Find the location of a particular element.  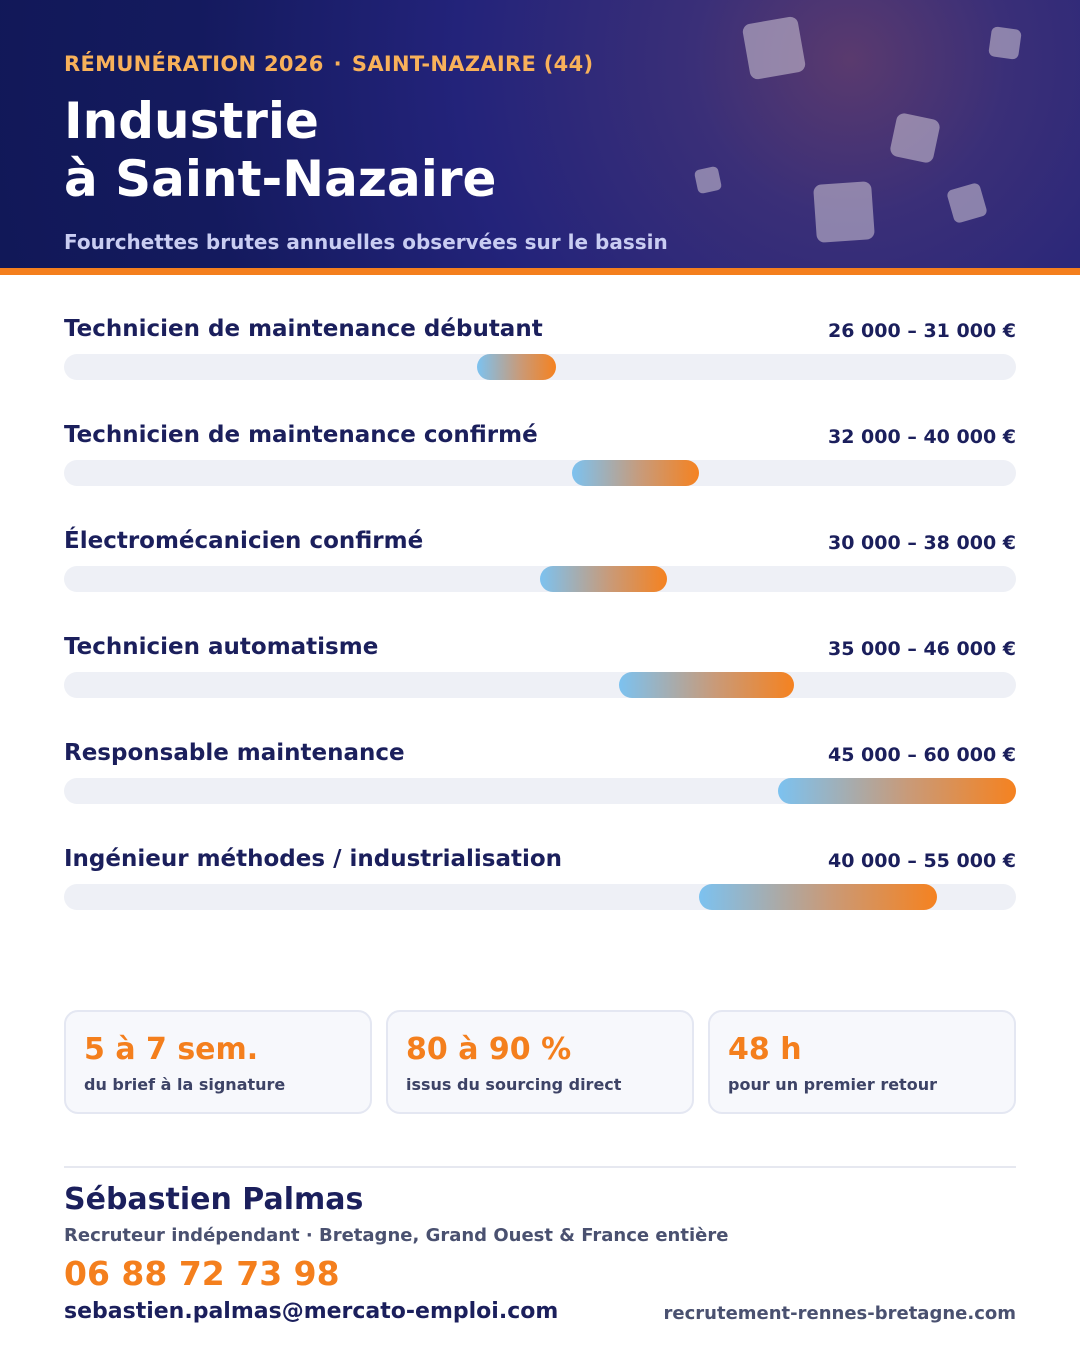

website-link: recrutement-rennes-bretagne.com is located at coordinates (839, 1313).